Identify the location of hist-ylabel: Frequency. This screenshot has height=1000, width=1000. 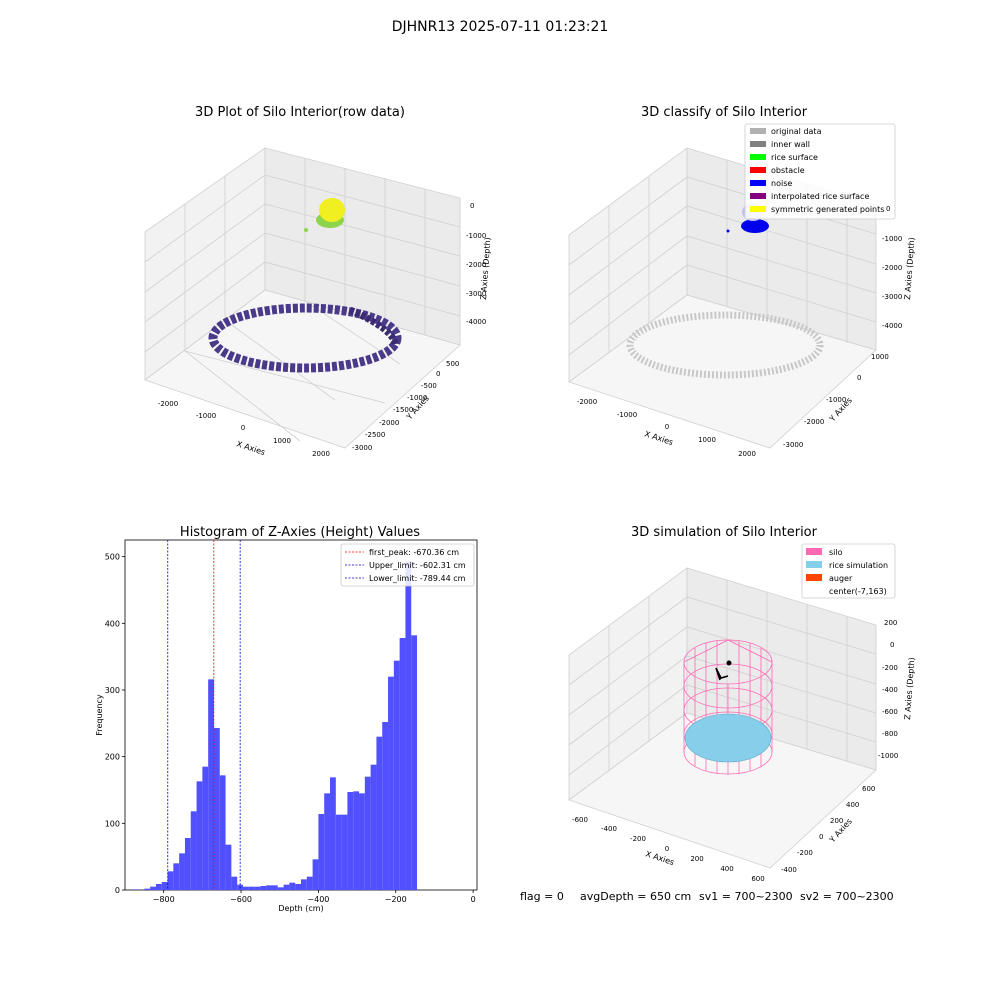
(99, 715).